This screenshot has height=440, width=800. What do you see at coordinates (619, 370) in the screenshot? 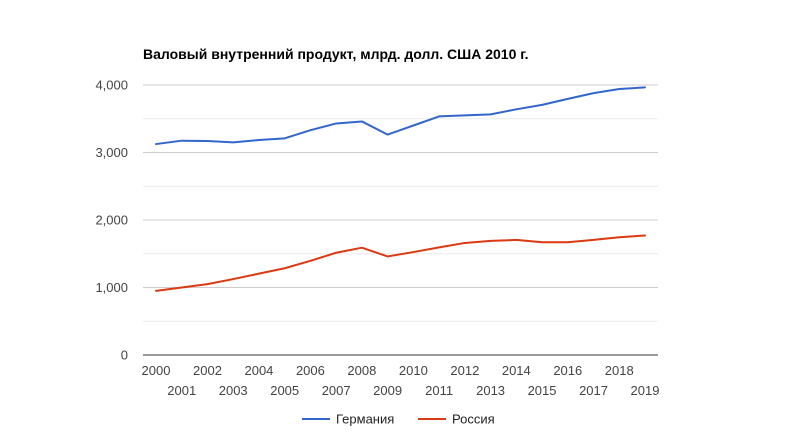
I see `x-tick-label: 2018` at bounding box center [619, 370].